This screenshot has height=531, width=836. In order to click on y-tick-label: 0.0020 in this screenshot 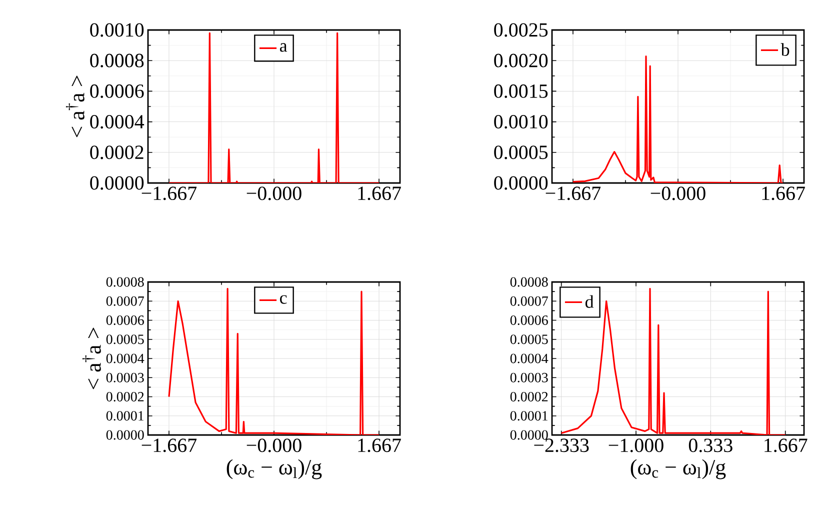, I will do `click(521, 61)`.